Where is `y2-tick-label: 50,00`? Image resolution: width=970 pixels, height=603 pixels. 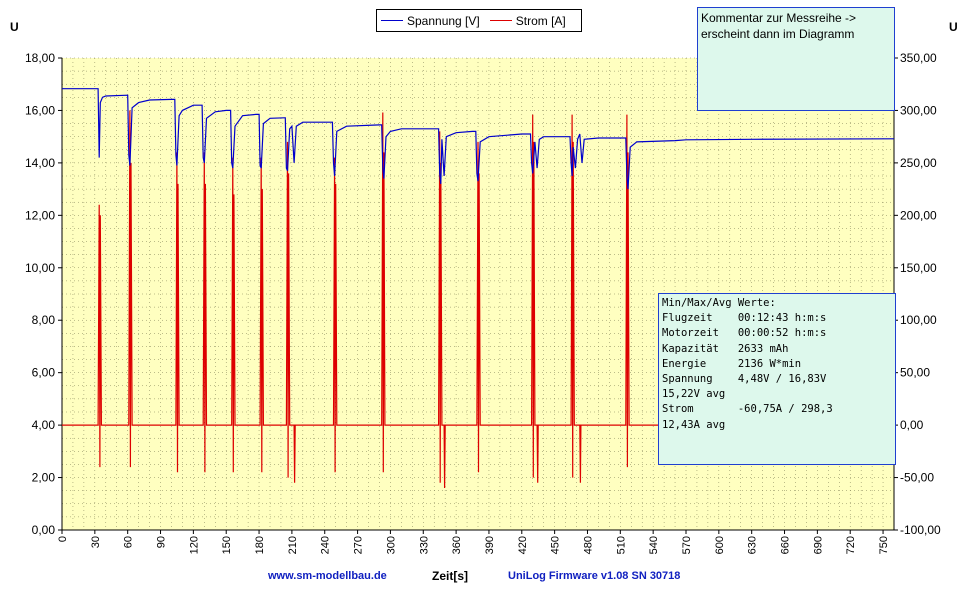 y2-tick-label: 50,00 is located at coordinates (915, 373).